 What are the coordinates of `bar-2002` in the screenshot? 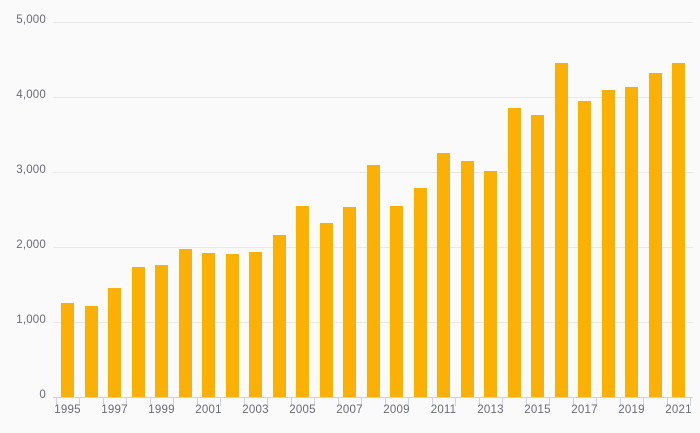 It's located at (232, 325).